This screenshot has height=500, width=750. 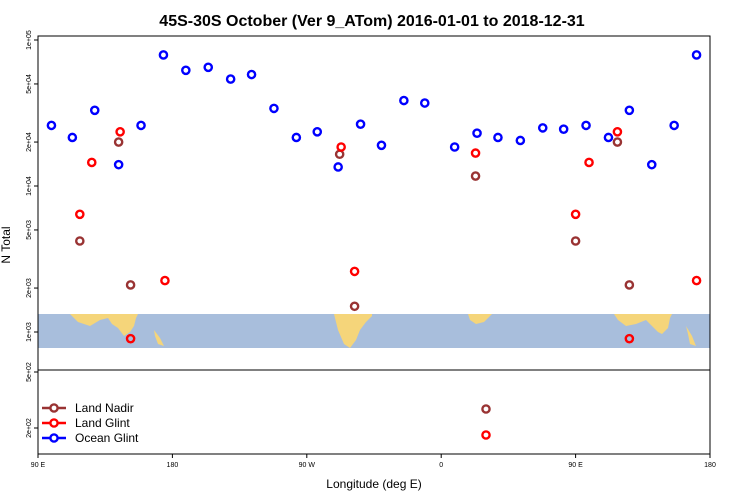 I want to click on x-axis-label: Longitude (deg E), so click(x=373, y=484).